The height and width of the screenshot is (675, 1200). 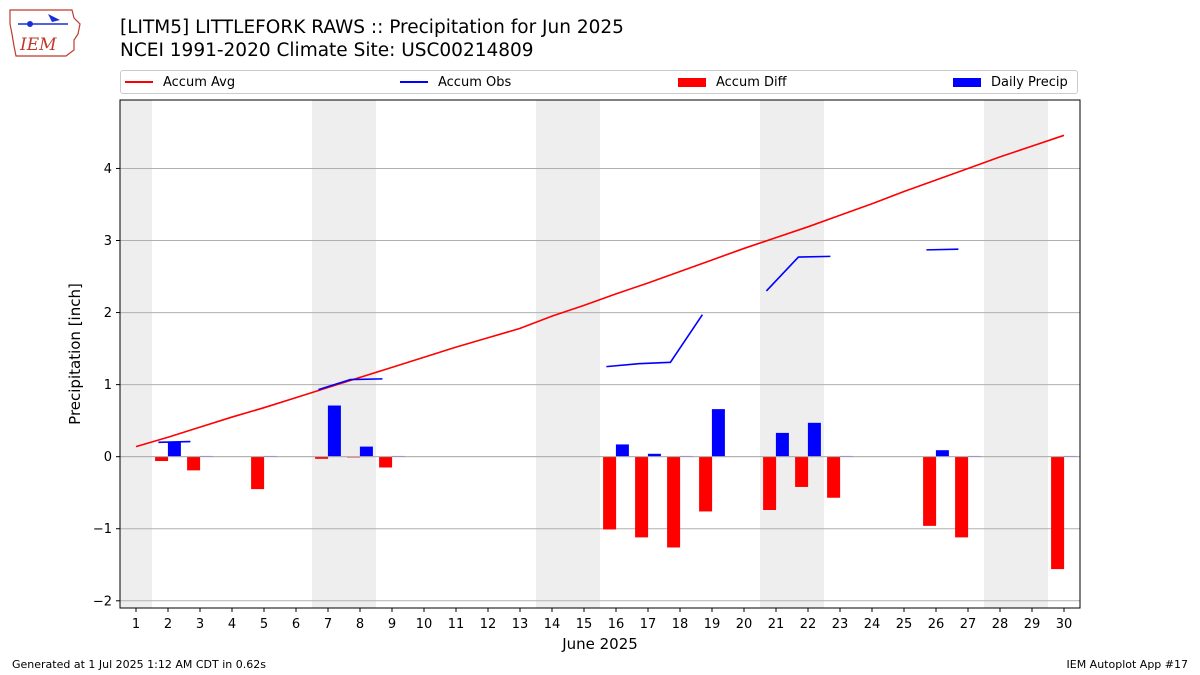 What do you see at coordinates (327, 50) in the screenshot?
I see `chart-title-line2: NCEI 1991-2020 Climate Site: USC00214809` at bounding box center [327, 50].